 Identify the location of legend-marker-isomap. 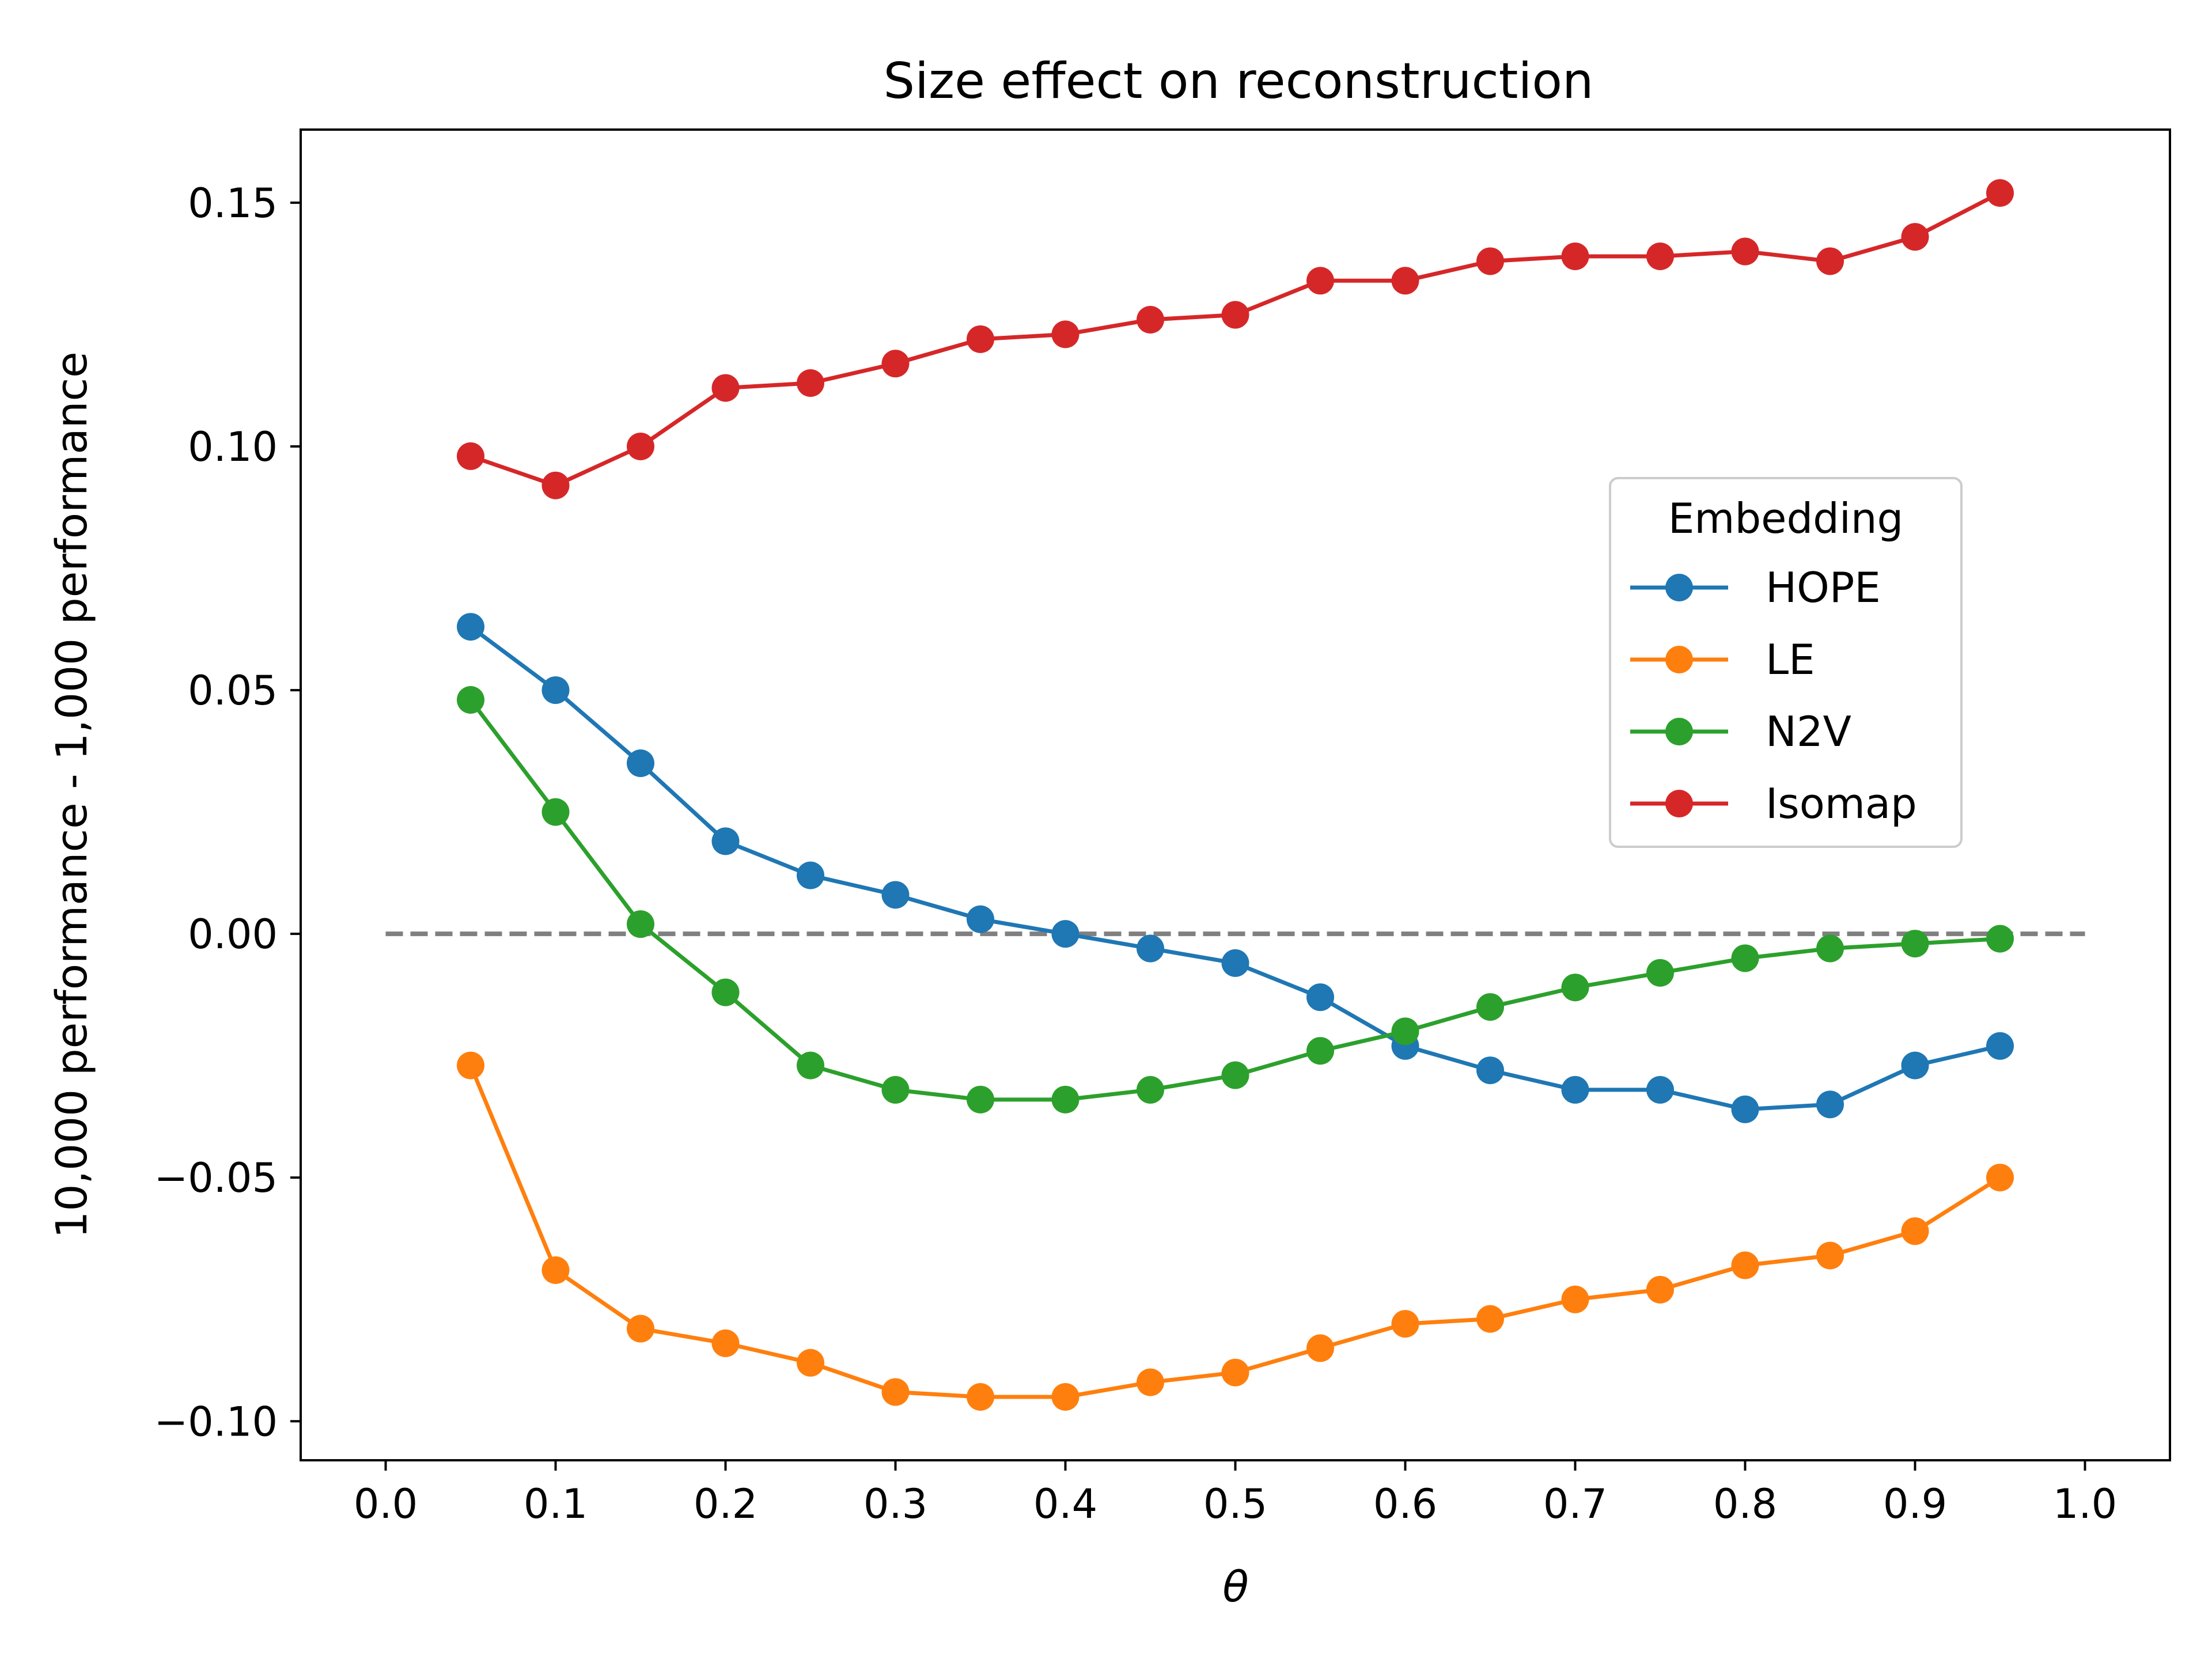
(1679, 803).